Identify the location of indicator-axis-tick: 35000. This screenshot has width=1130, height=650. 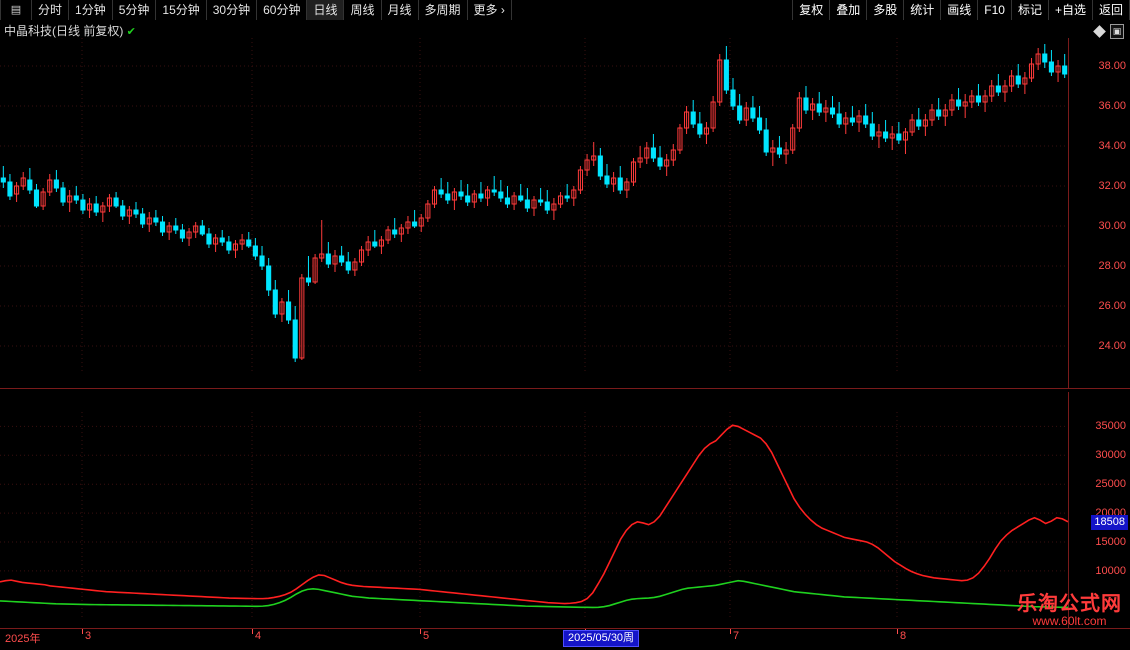
(1110, 426).